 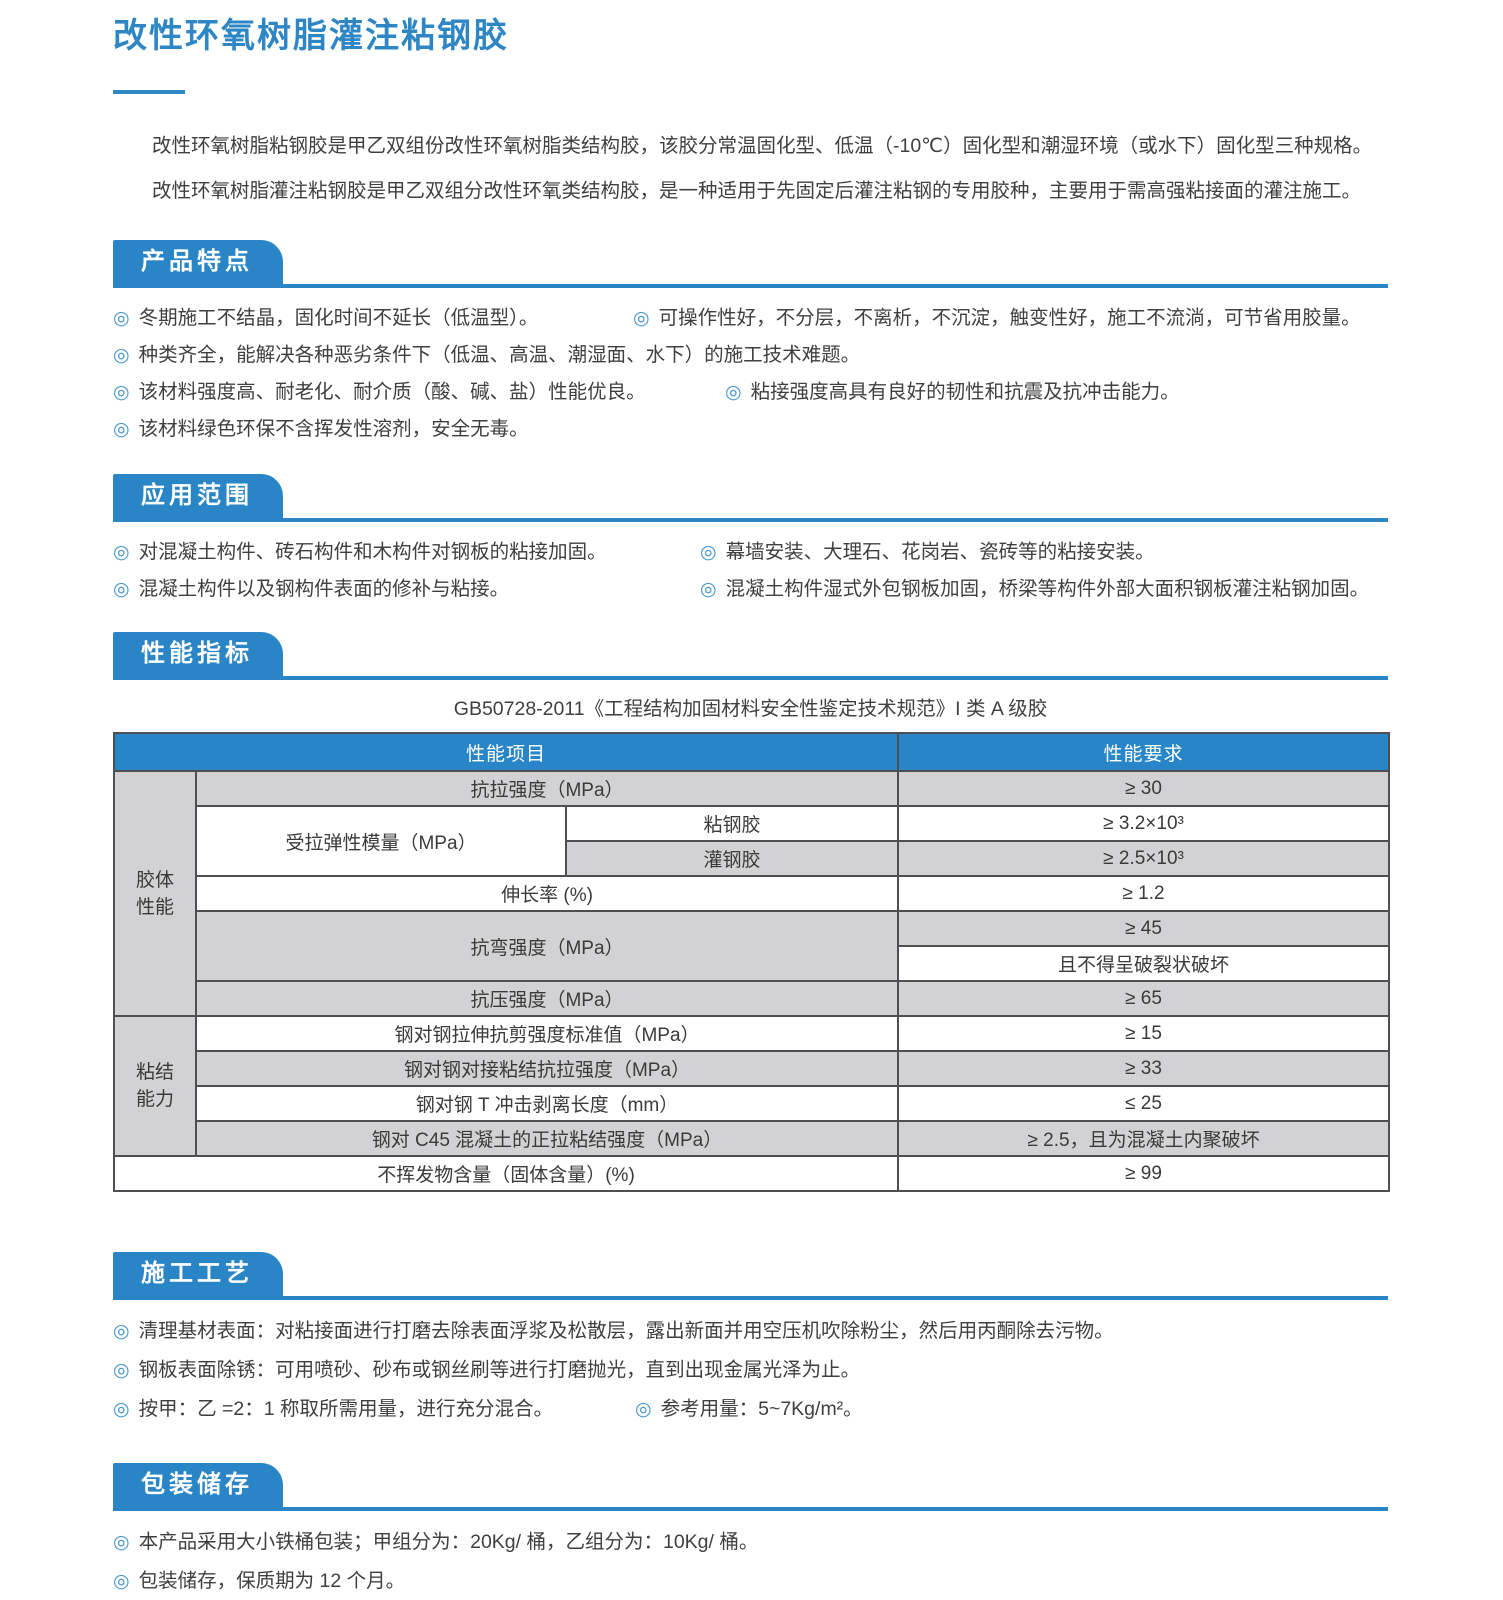 I want to click on table-caption: GB50728-2011《工程结构加固材料安全性鉴定技术规范》I 类 A 级胶, so click(x=750, y=709).